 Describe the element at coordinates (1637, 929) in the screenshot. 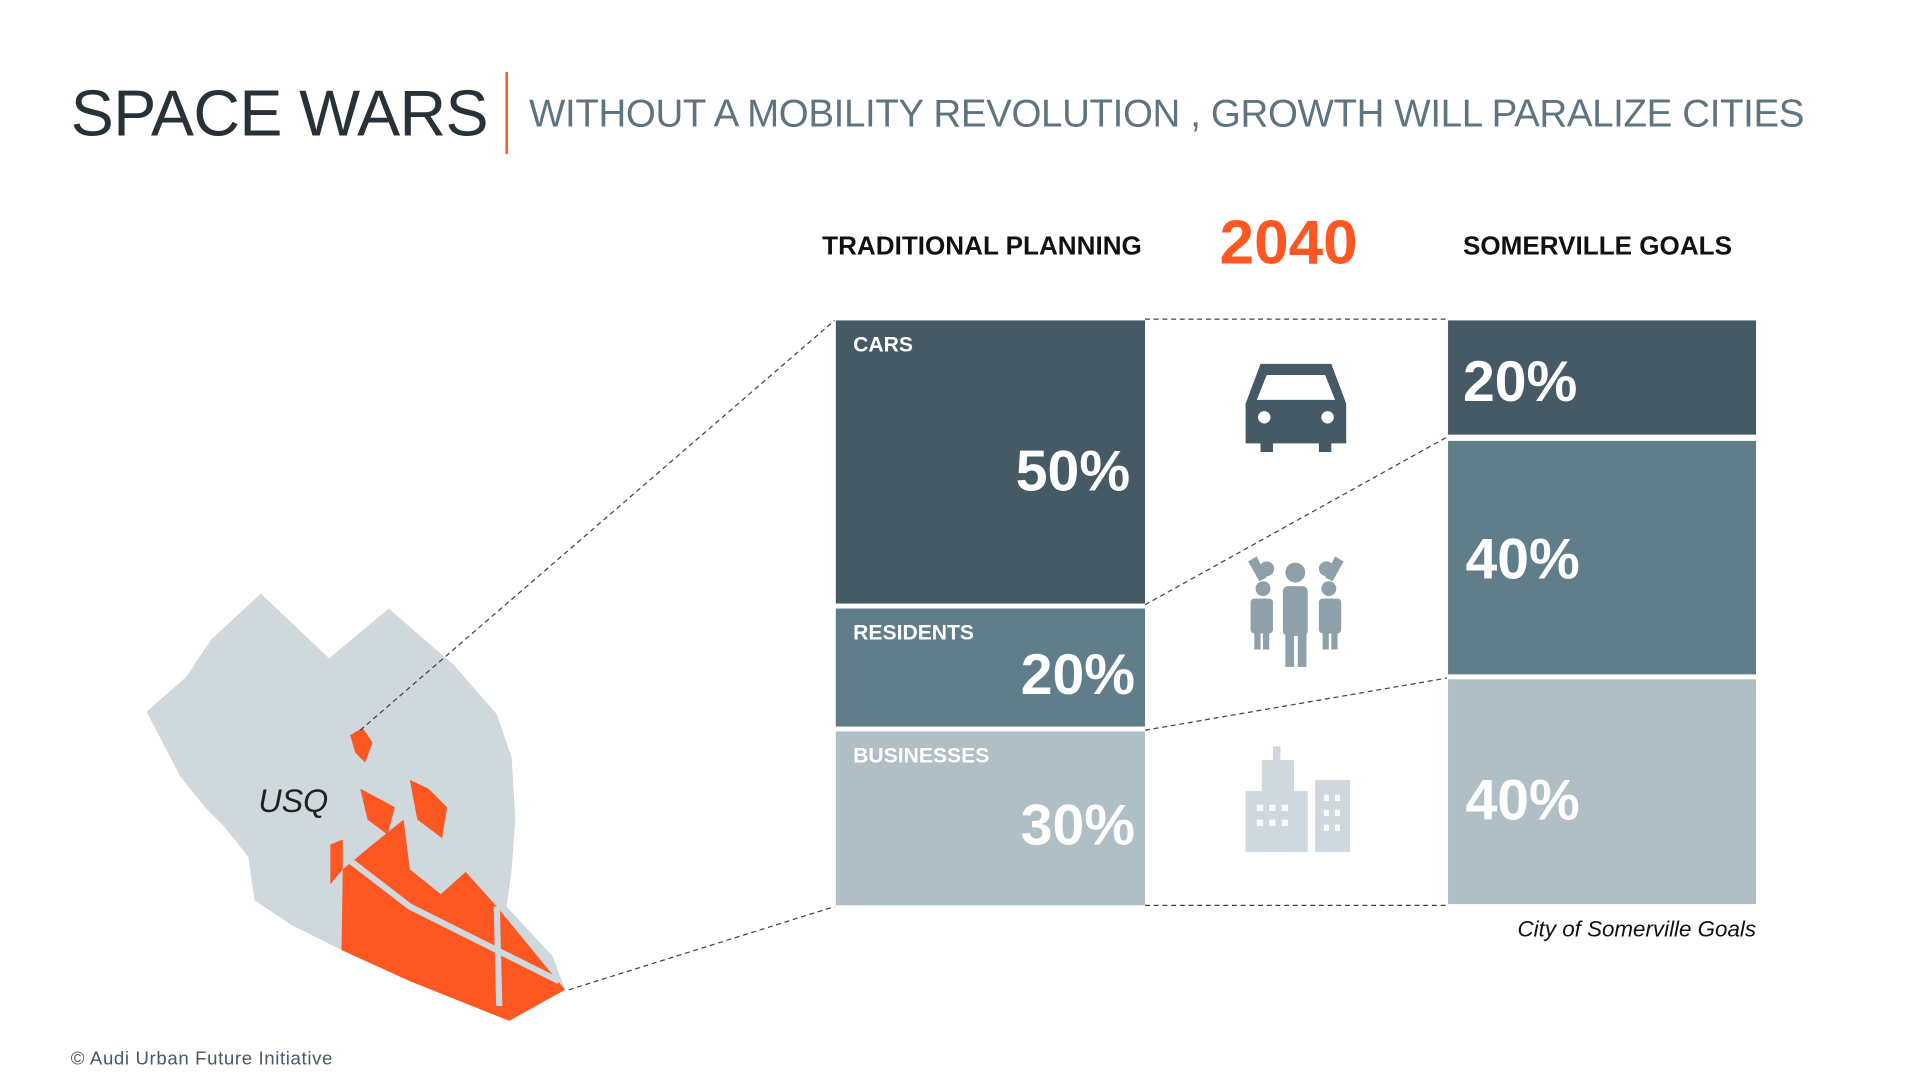

I see `source-note: City of Somerville Goals` at that location.